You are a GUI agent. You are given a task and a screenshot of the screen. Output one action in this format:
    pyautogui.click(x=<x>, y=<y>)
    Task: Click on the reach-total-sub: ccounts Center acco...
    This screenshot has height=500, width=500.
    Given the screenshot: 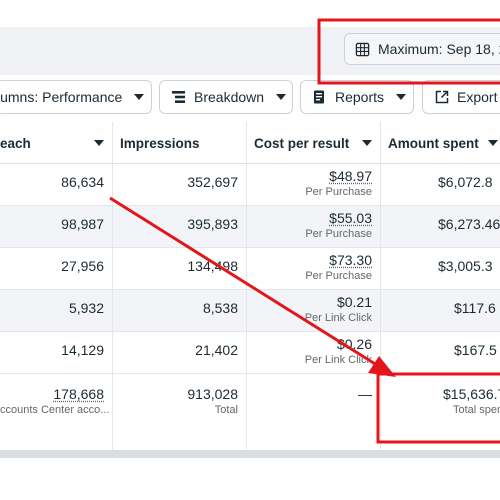 What is the action you would take?
    pyautogui.click(x=55, y=410)
    